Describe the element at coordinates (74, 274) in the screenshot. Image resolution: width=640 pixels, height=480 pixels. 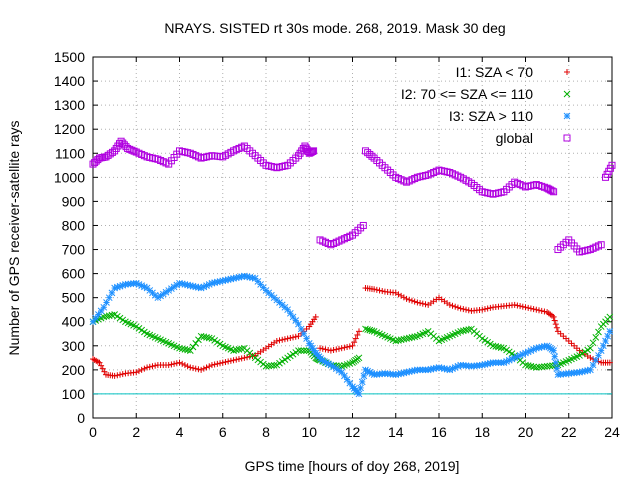
I see `y-tick-label: 600` at that location.